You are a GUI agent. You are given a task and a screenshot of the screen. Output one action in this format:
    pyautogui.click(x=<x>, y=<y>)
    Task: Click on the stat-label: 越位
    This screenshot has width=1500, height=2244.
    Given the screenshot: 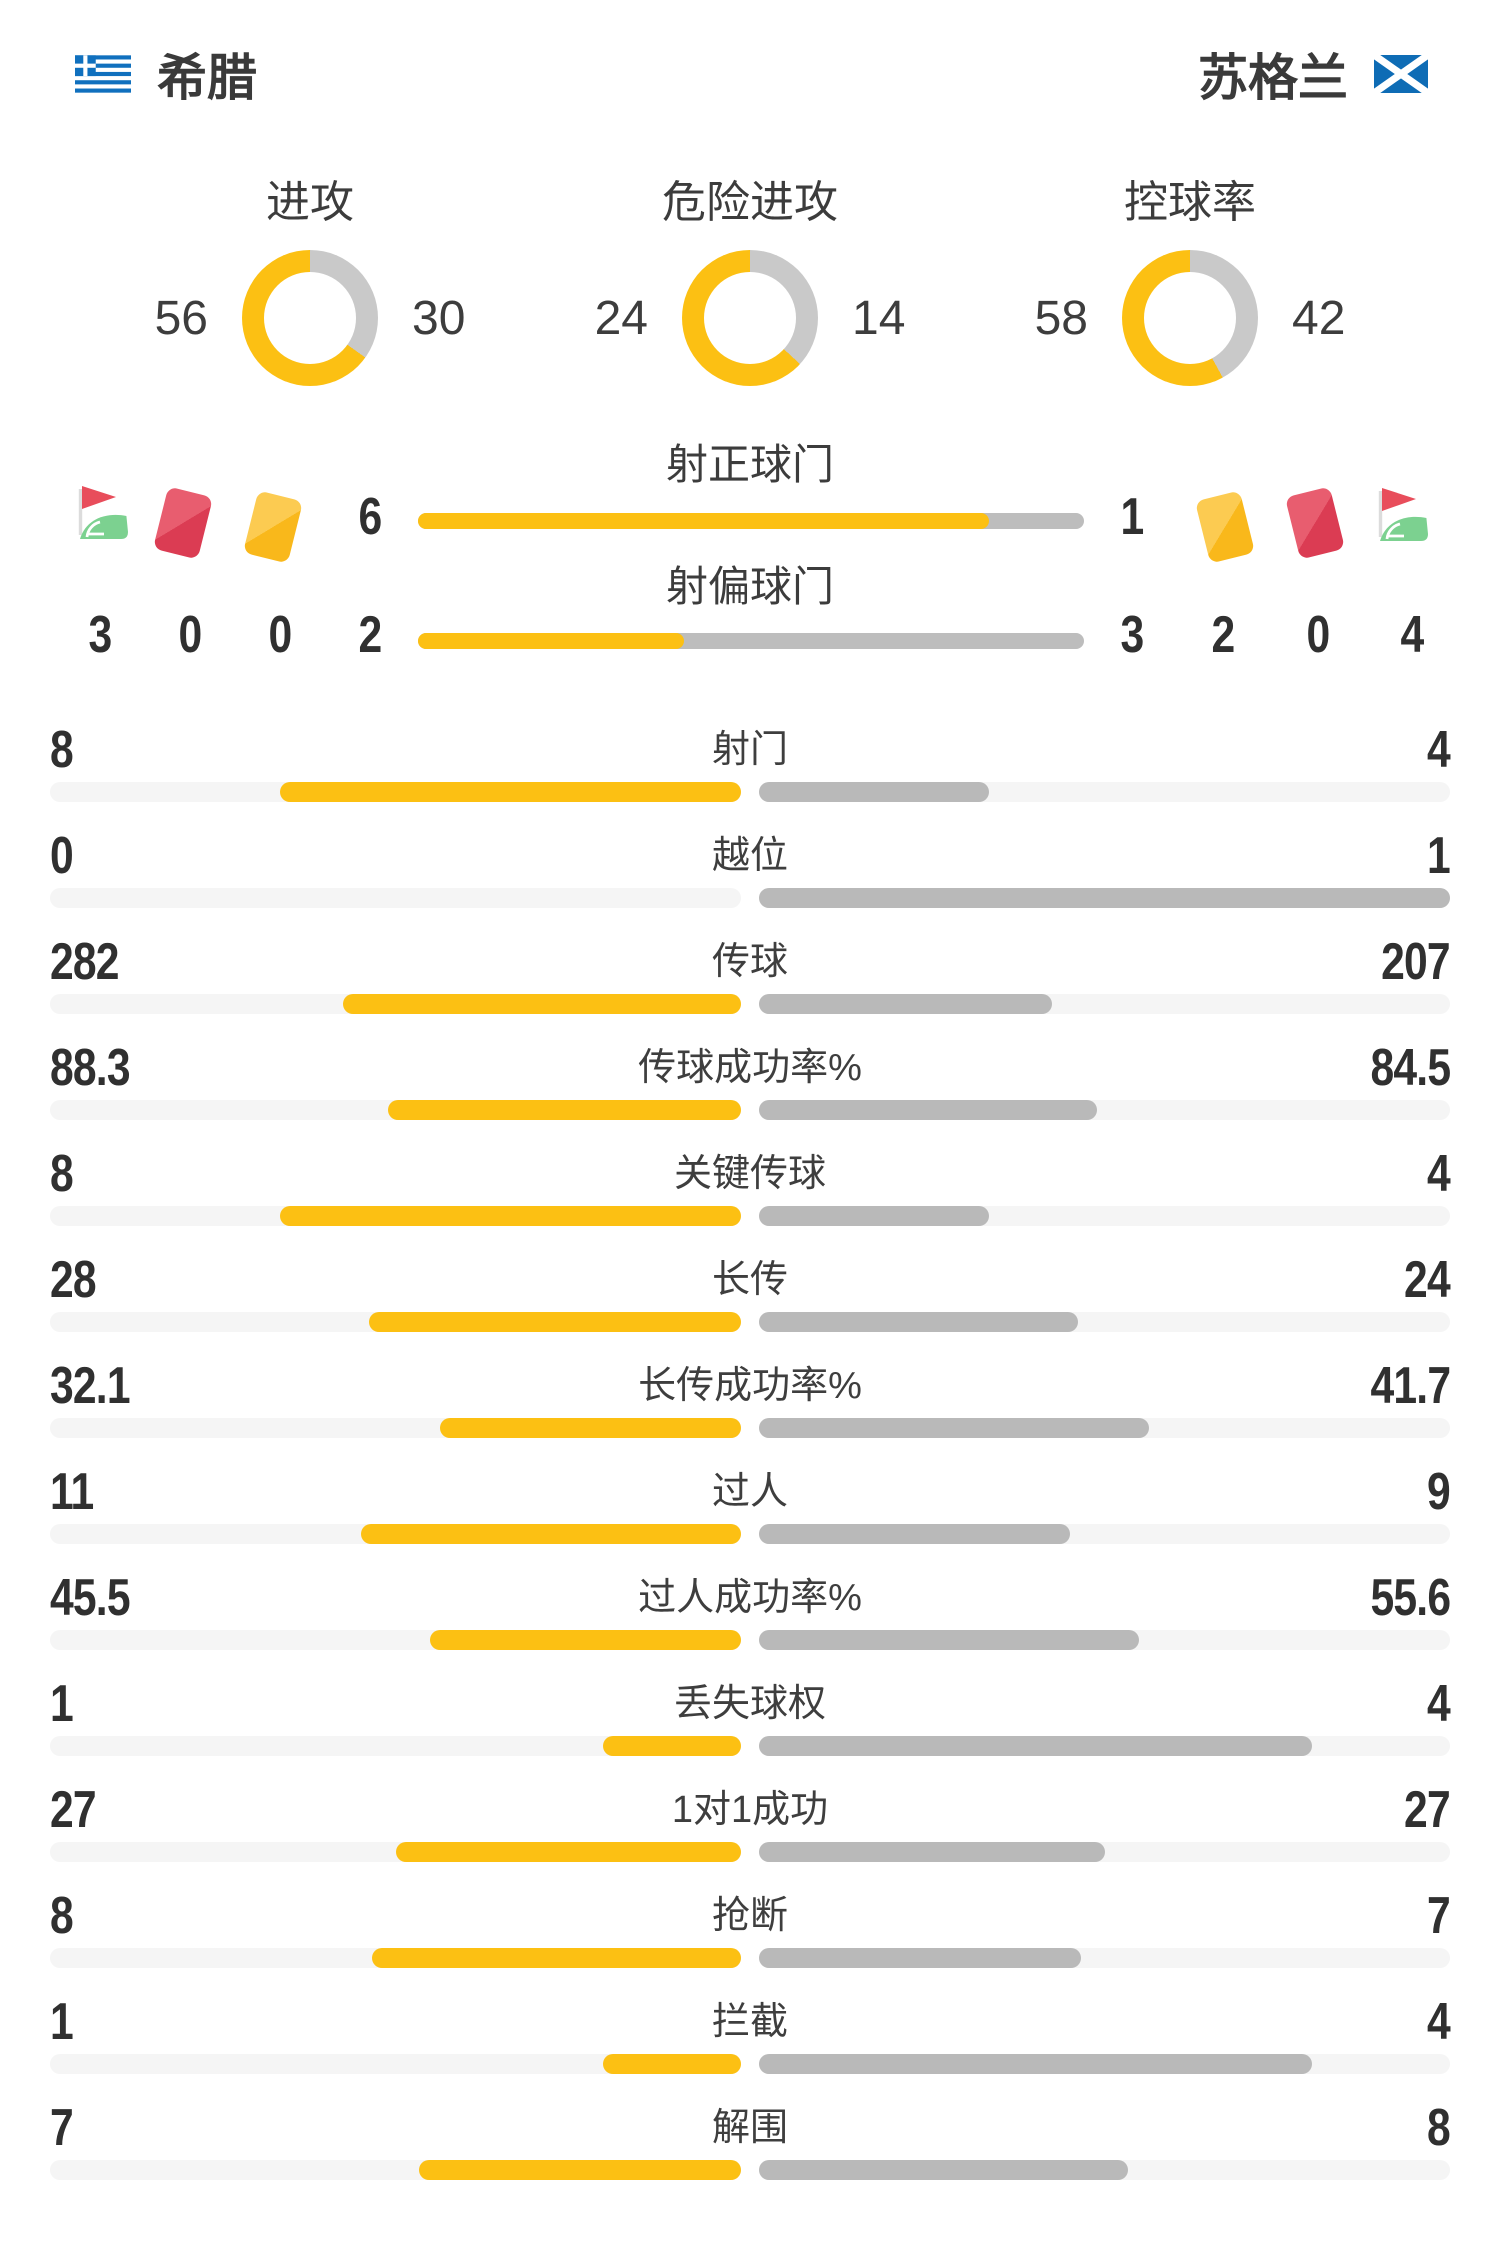 What is the action you would take?
    pyautogui.click(x=749, y=856)
    